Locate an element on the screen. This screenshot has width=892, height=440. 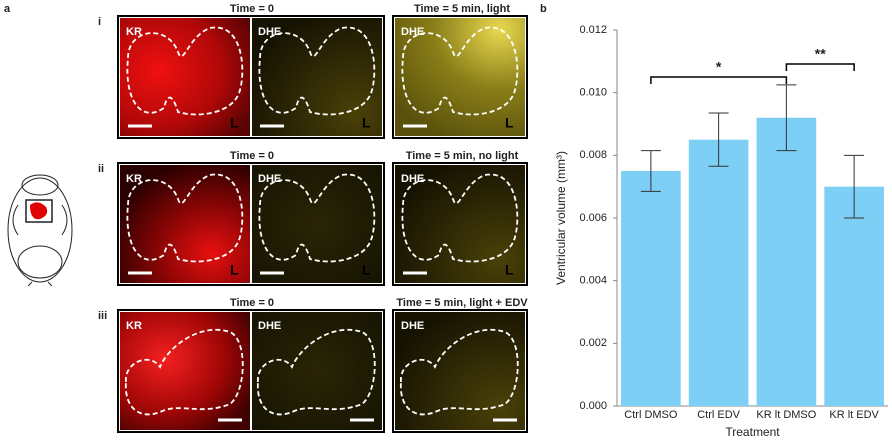
y-tick-label: 0.010 is located at coordinates (593, 93).